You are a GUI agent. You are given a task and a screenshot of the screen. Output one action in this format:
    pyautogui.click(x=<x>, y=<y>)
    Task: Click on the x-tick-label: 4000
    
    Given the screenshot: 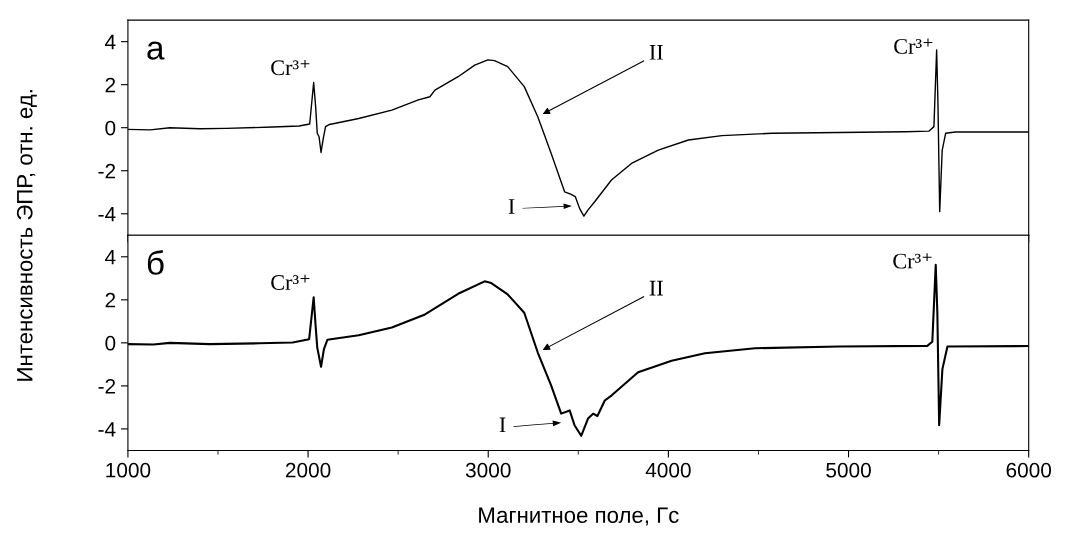 What is the action you would take?
    pyautogui.click(x=668, y=470)
    